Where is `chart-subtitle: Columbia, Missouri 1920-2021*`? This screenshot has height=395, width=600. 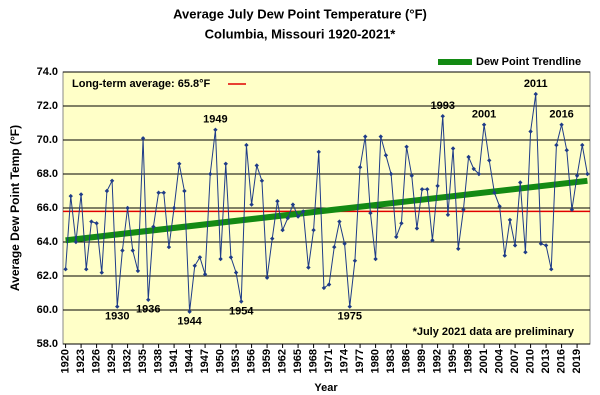 chart-subtitle: Columbia, Missouri 1920-2021* is located at coordinates (301, 33).